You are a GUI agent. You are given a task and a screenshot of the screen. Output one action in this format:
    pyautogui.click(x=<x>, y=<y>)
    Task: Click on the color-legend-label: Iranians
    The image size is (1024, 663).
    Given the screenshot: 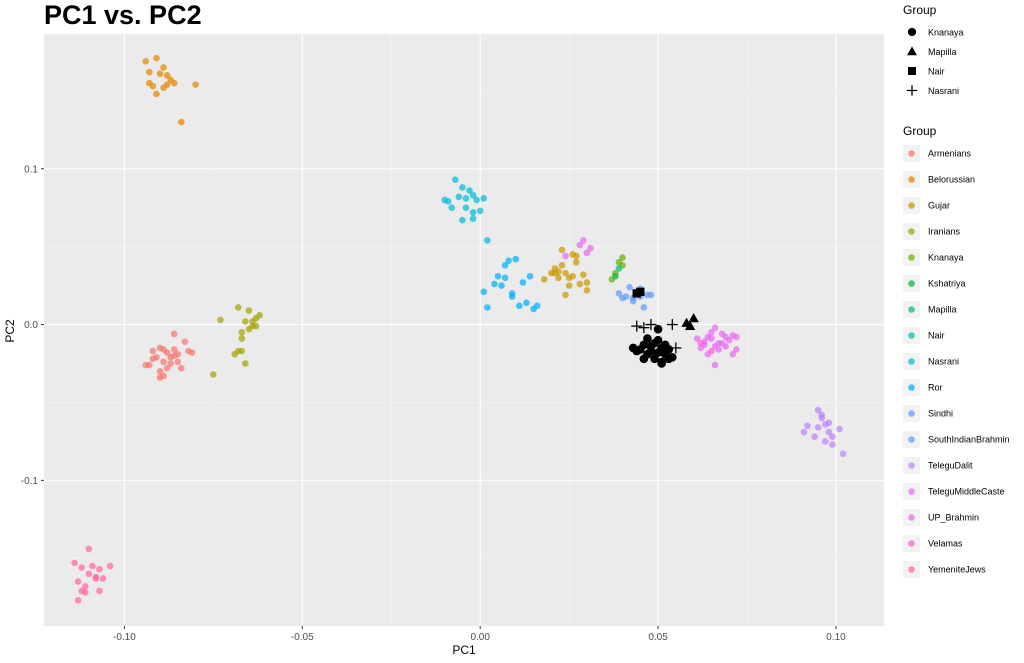 What is the action you would take?
    pyautogui.click(x=944, y=232)
    